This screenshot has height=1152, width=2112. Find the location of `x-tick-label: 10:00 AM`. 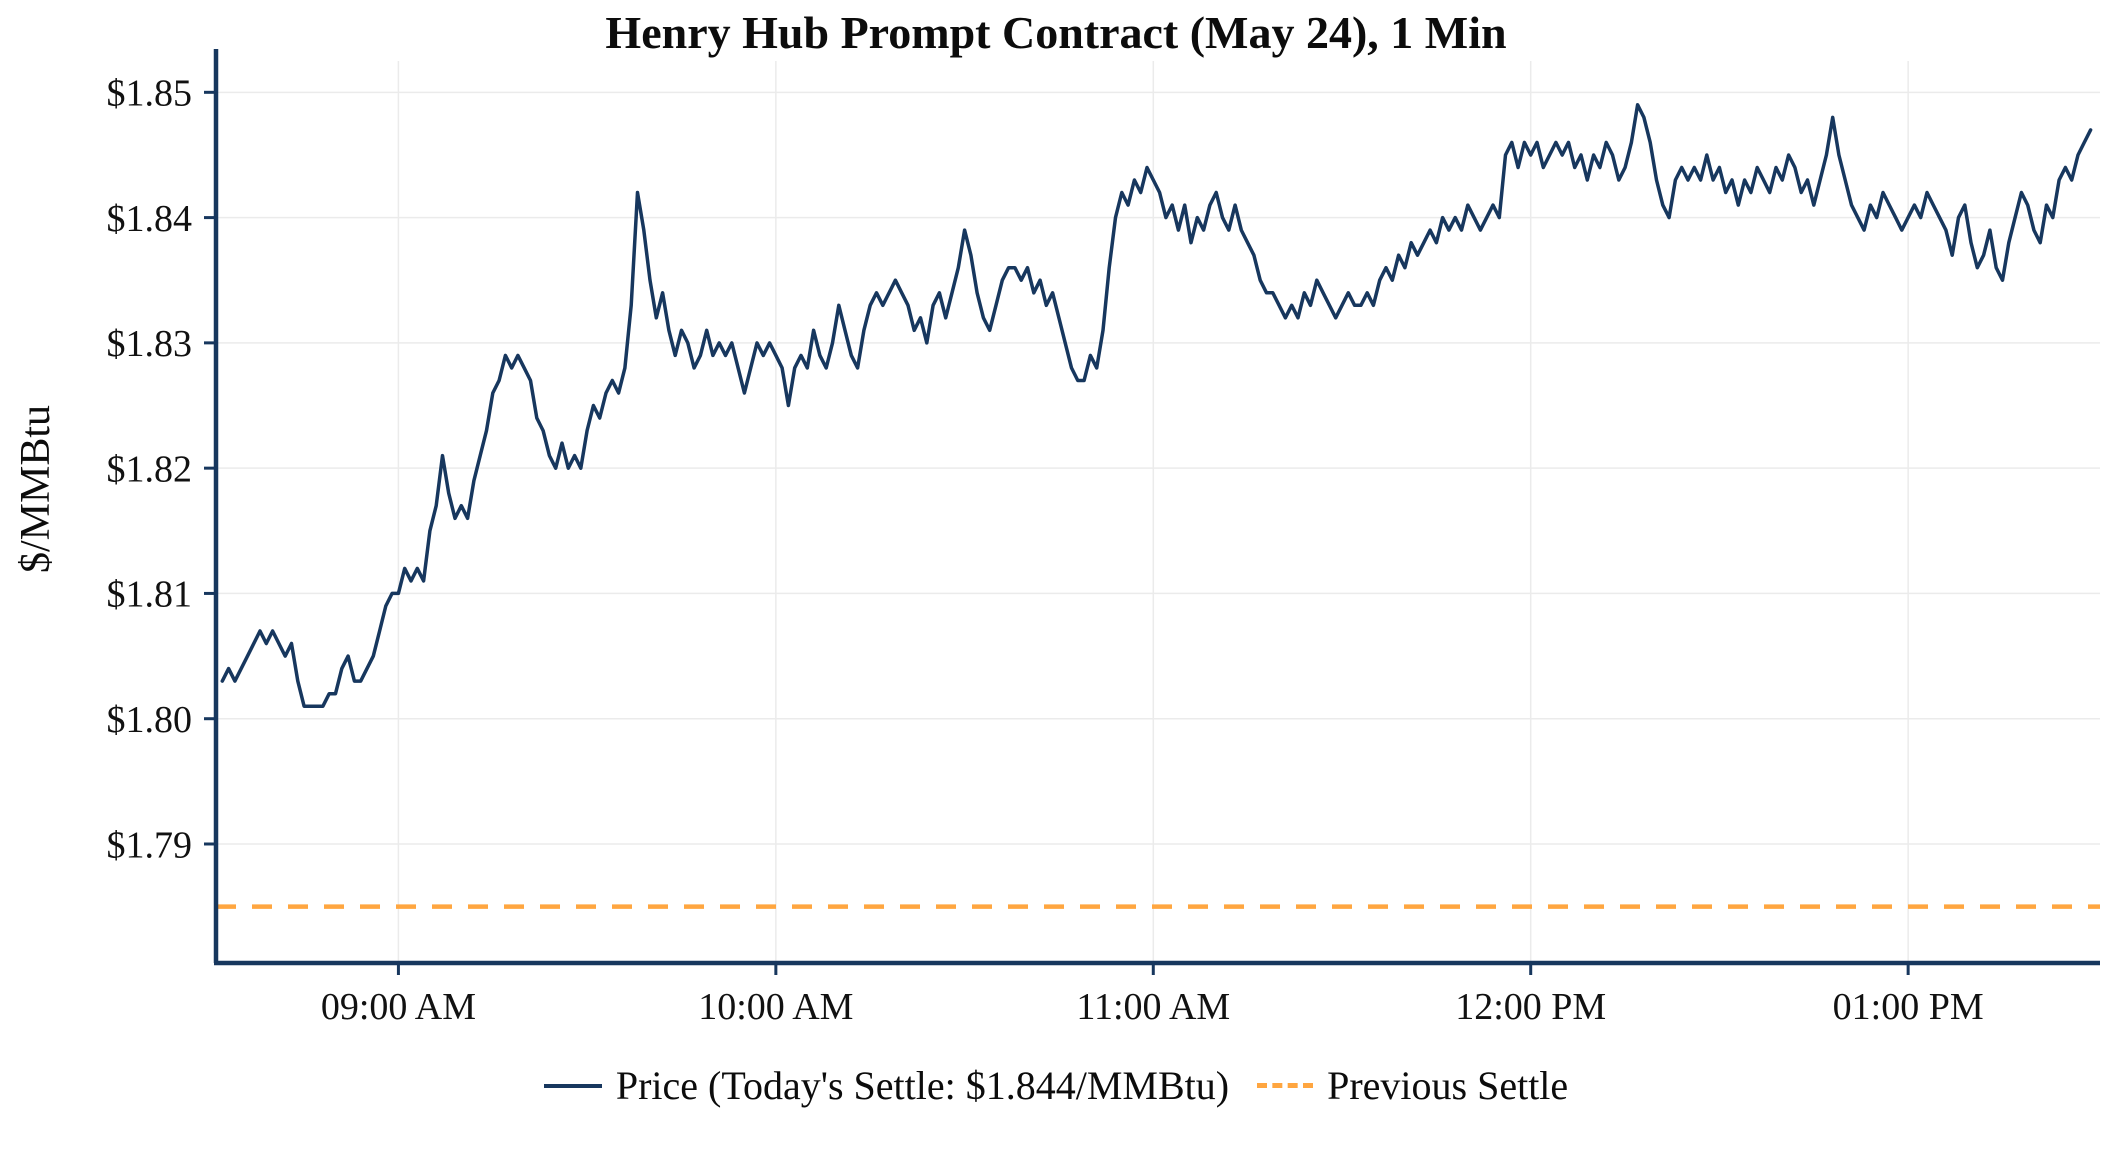

x-tick-label: 10:00 AM is located at coordinates (775, 1007).